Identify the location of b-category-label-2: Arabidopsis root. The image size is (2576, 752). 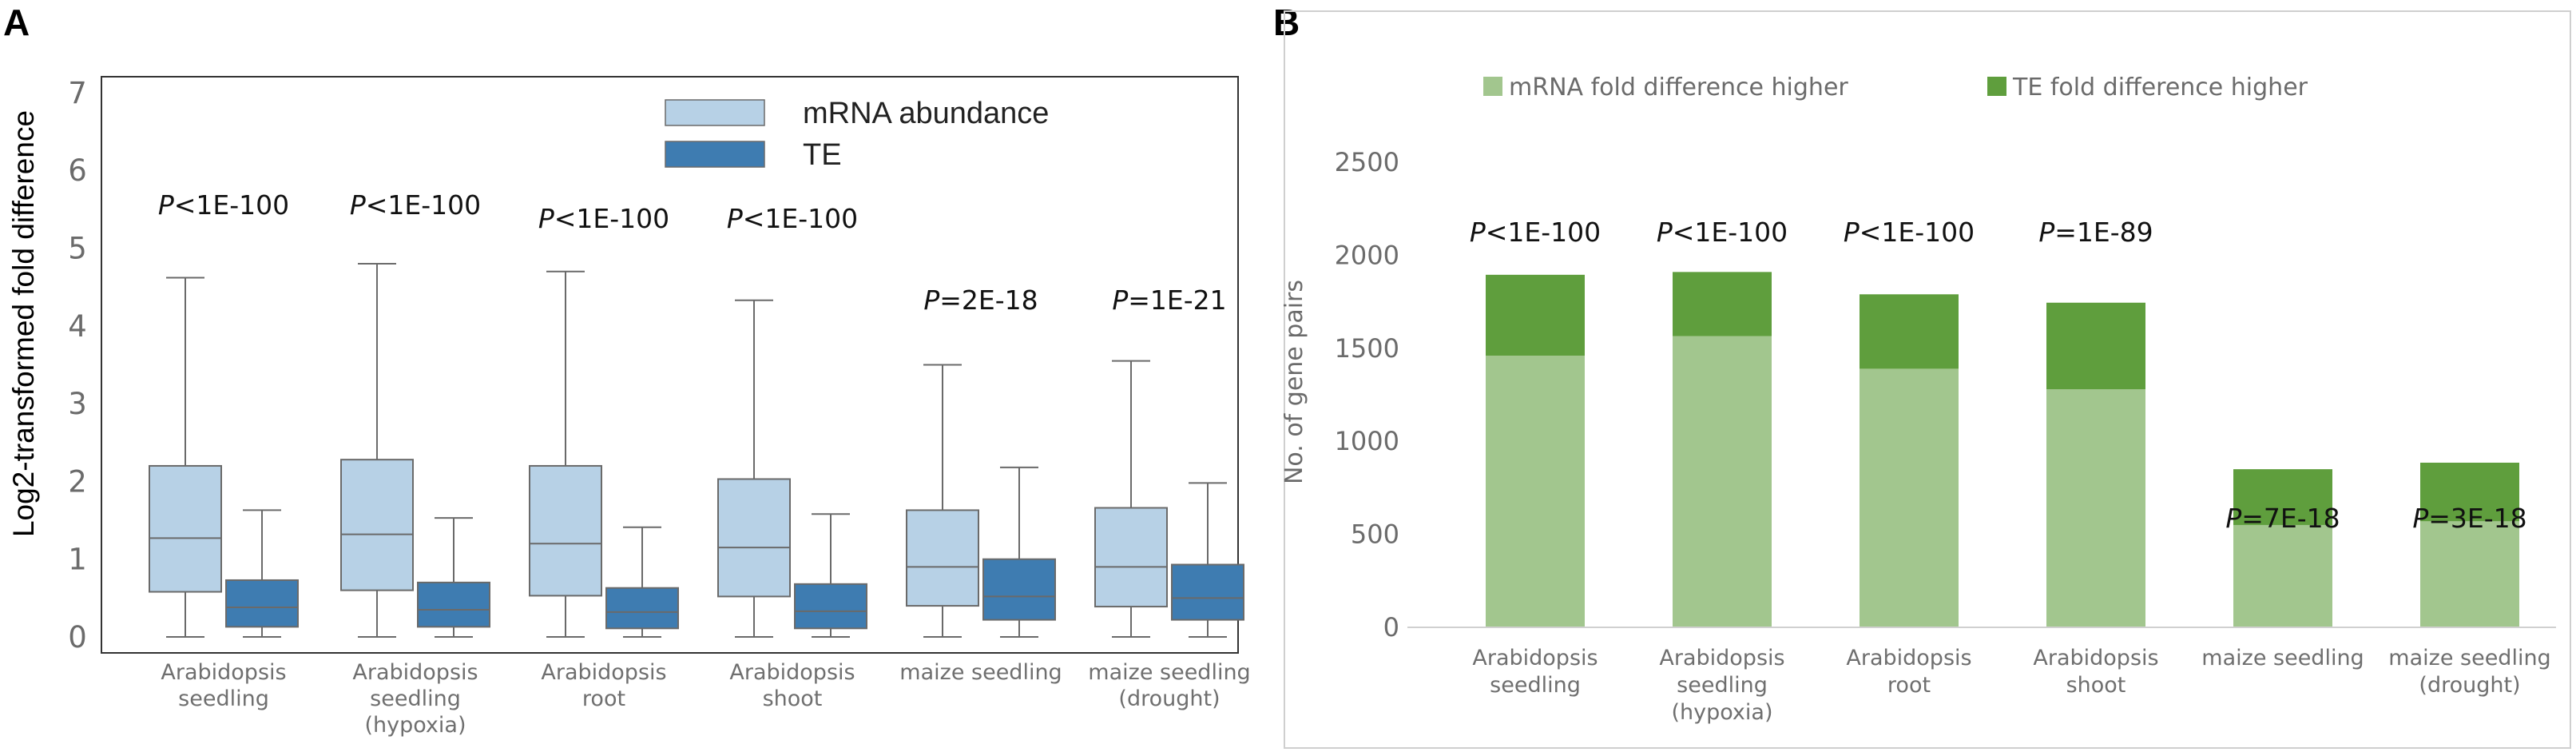
(1909, 672).